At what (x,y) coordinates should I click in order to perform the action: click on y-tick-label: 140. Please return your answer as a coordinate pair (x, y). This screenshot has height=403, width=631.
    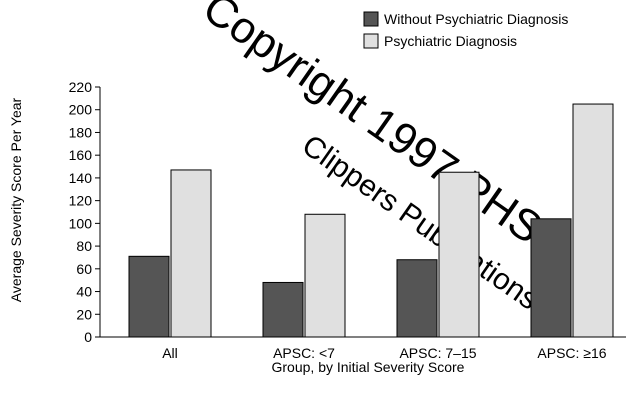
    Looking at the image, I should click on (81, 178).